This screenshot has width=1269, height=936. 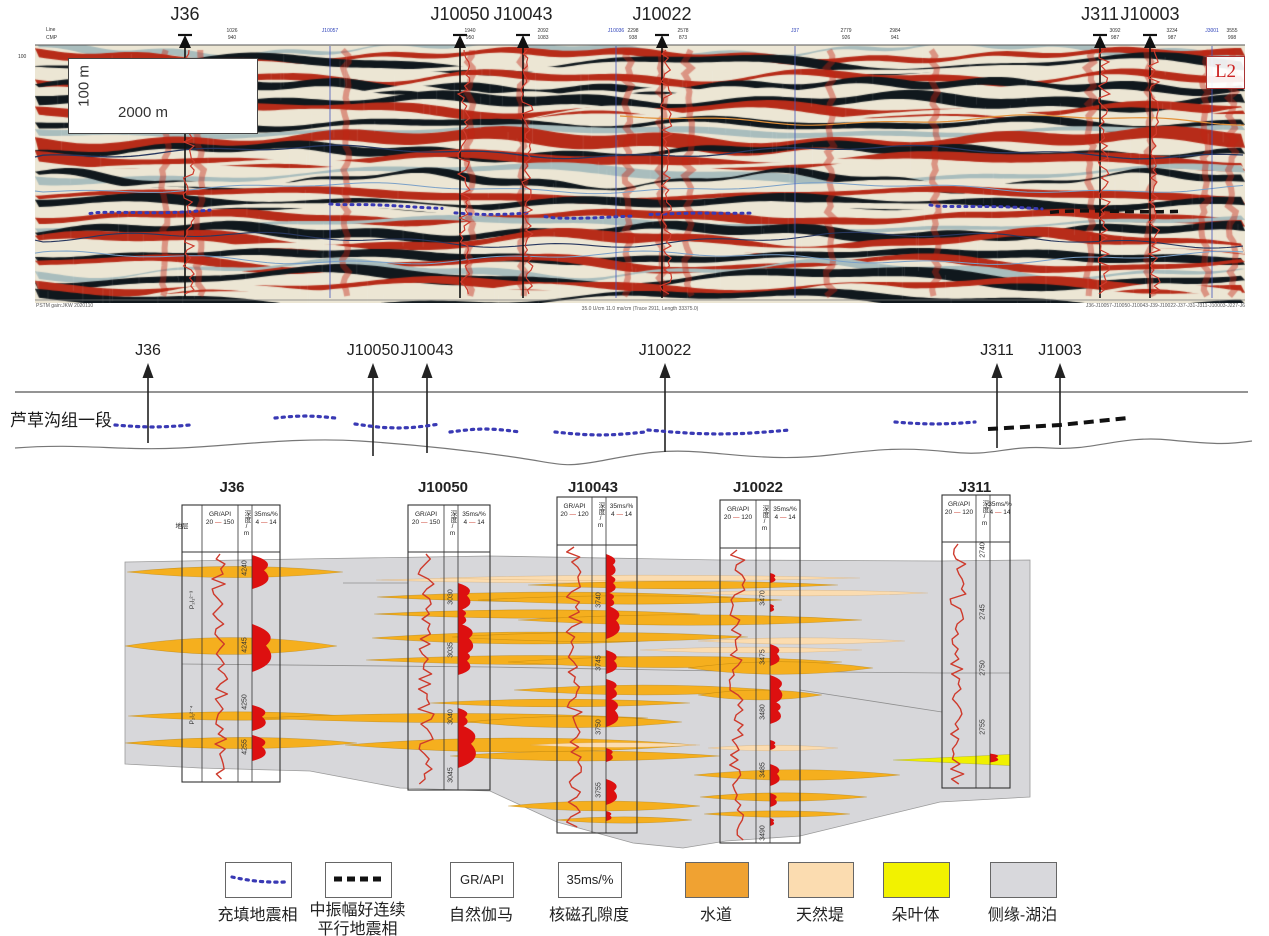 What do you see at coordinates (915, 915) in the screenshot?
I see `legend-label-7: 朵叶体` at bounding box center [915, 915].